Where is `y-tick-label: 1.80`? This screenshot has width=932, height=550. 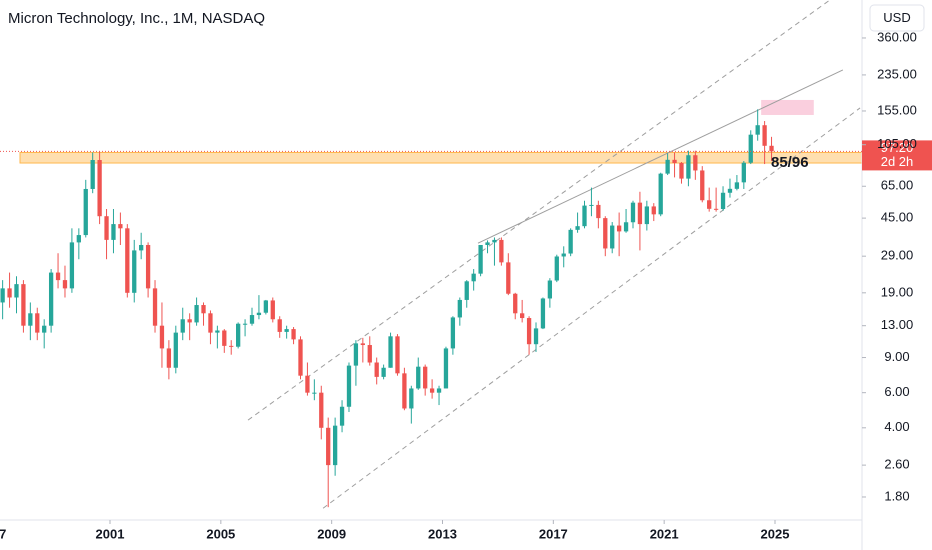 y-tick-label: 1.80 is located at coordinates (896, 495).